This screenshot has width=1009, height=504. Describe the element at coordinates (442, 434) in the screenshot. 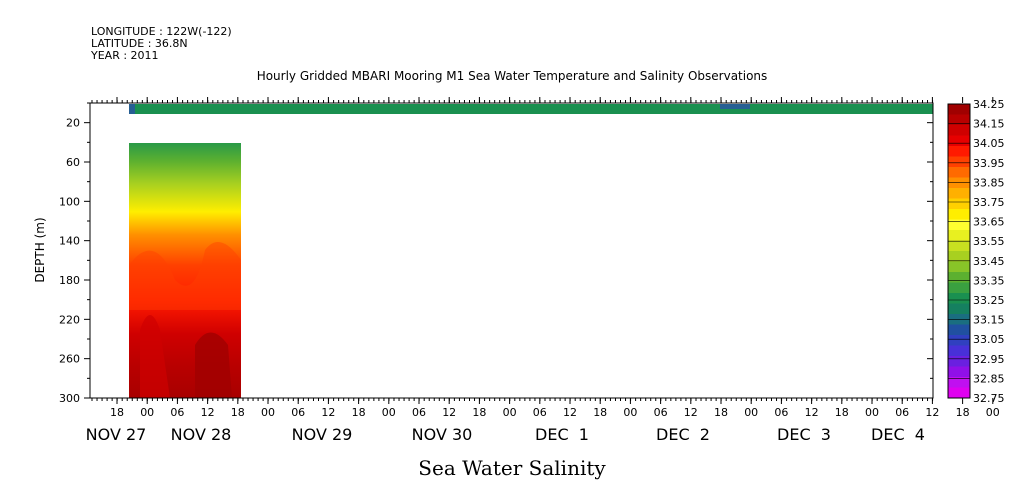

I see `x-date-label: NOV 30` at that location.